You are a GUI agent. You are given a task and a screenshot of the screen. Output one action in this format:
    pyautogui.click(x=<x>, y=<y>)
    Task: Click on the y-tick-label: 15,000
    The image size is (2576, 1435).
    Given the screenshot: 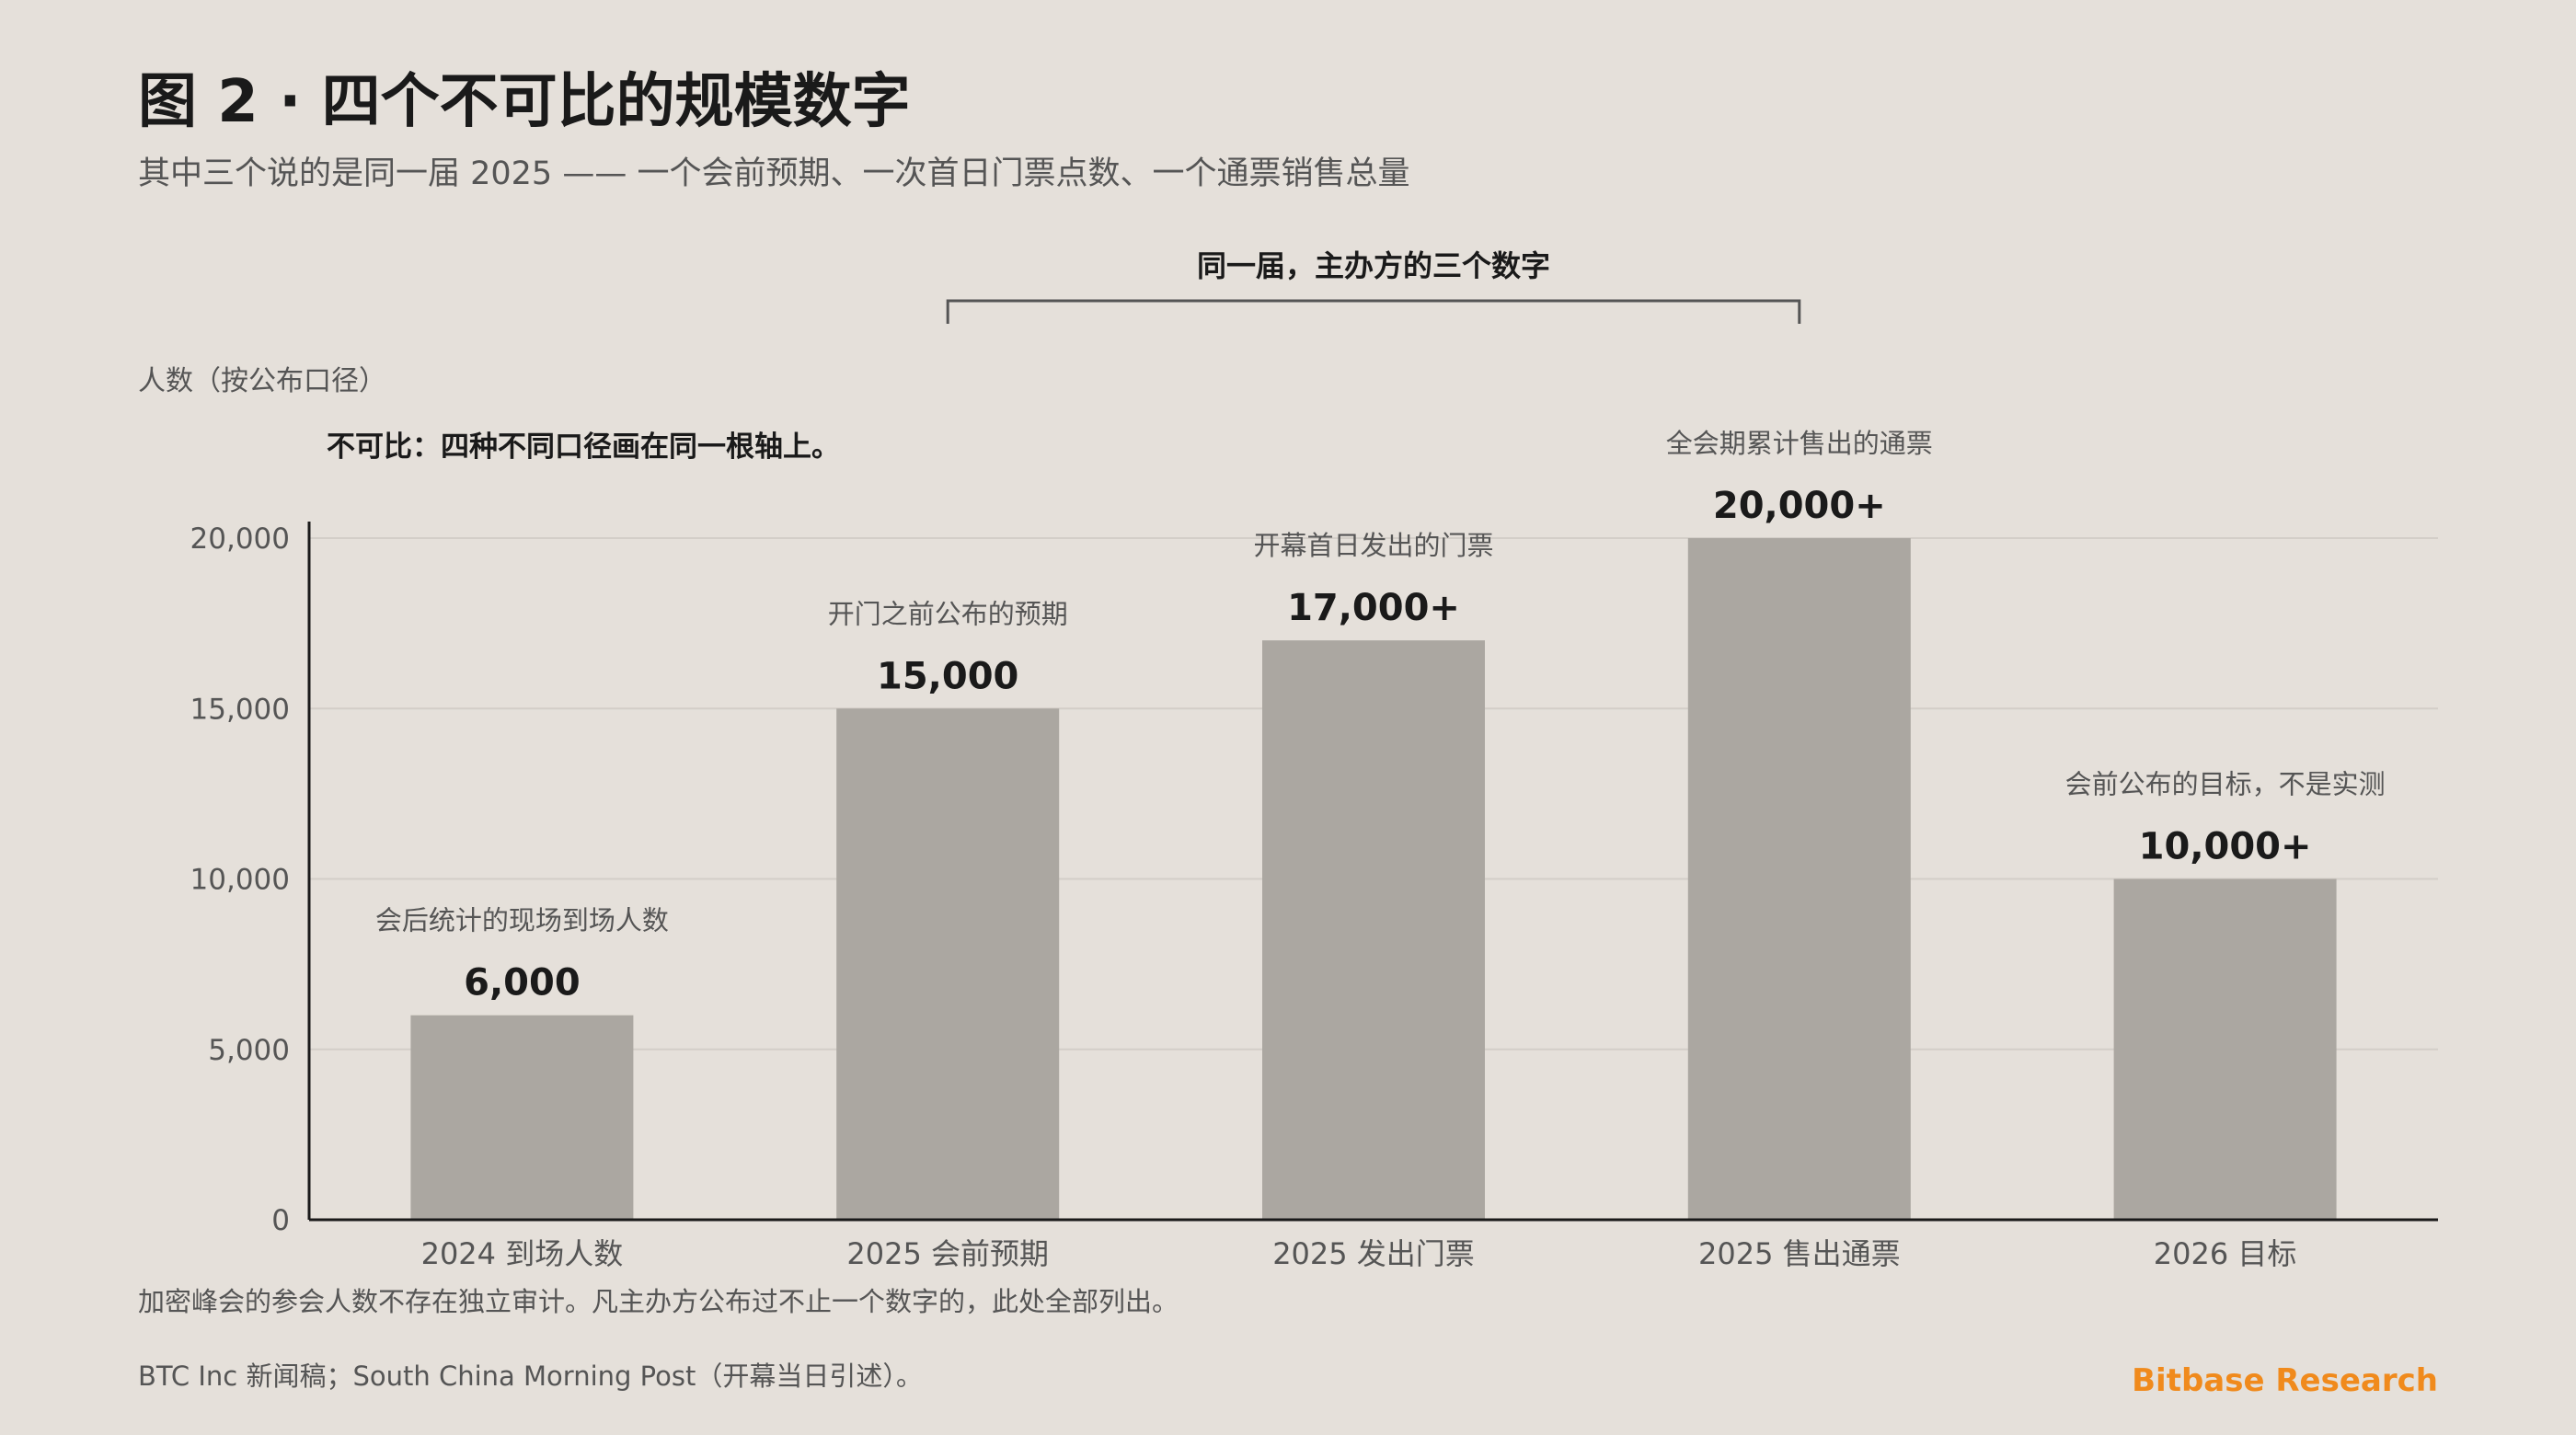 What is the action you would take?
    pyautogui.click(x=240, y=709)
    